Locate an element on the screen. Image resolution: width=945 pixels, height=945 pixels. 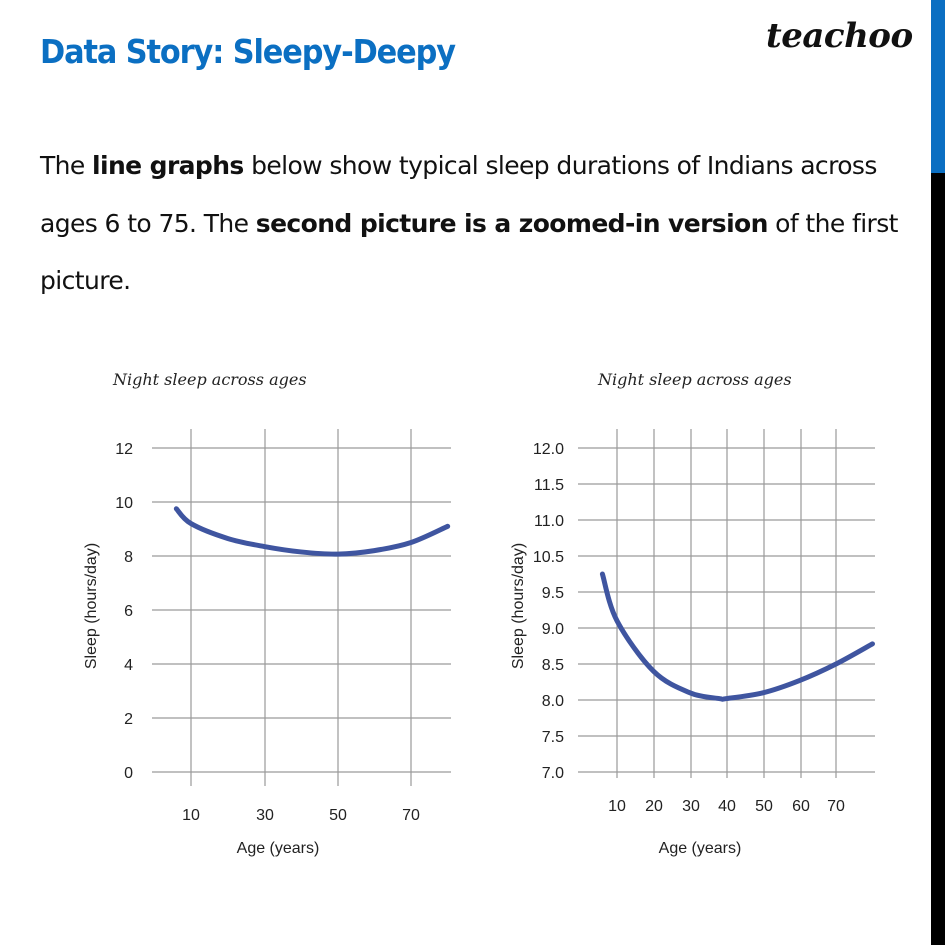
y-tick-label: 12.0 is located at coordinates (548, 449).